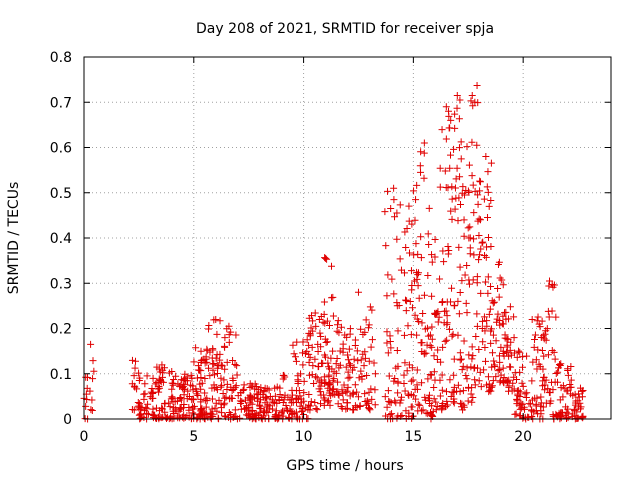 This screenshot has height=480, width=640. What do you see at coordinates (84, 437) in the screenshot?
I see `x-tick-label: 0` at bounding box center [84, 437].